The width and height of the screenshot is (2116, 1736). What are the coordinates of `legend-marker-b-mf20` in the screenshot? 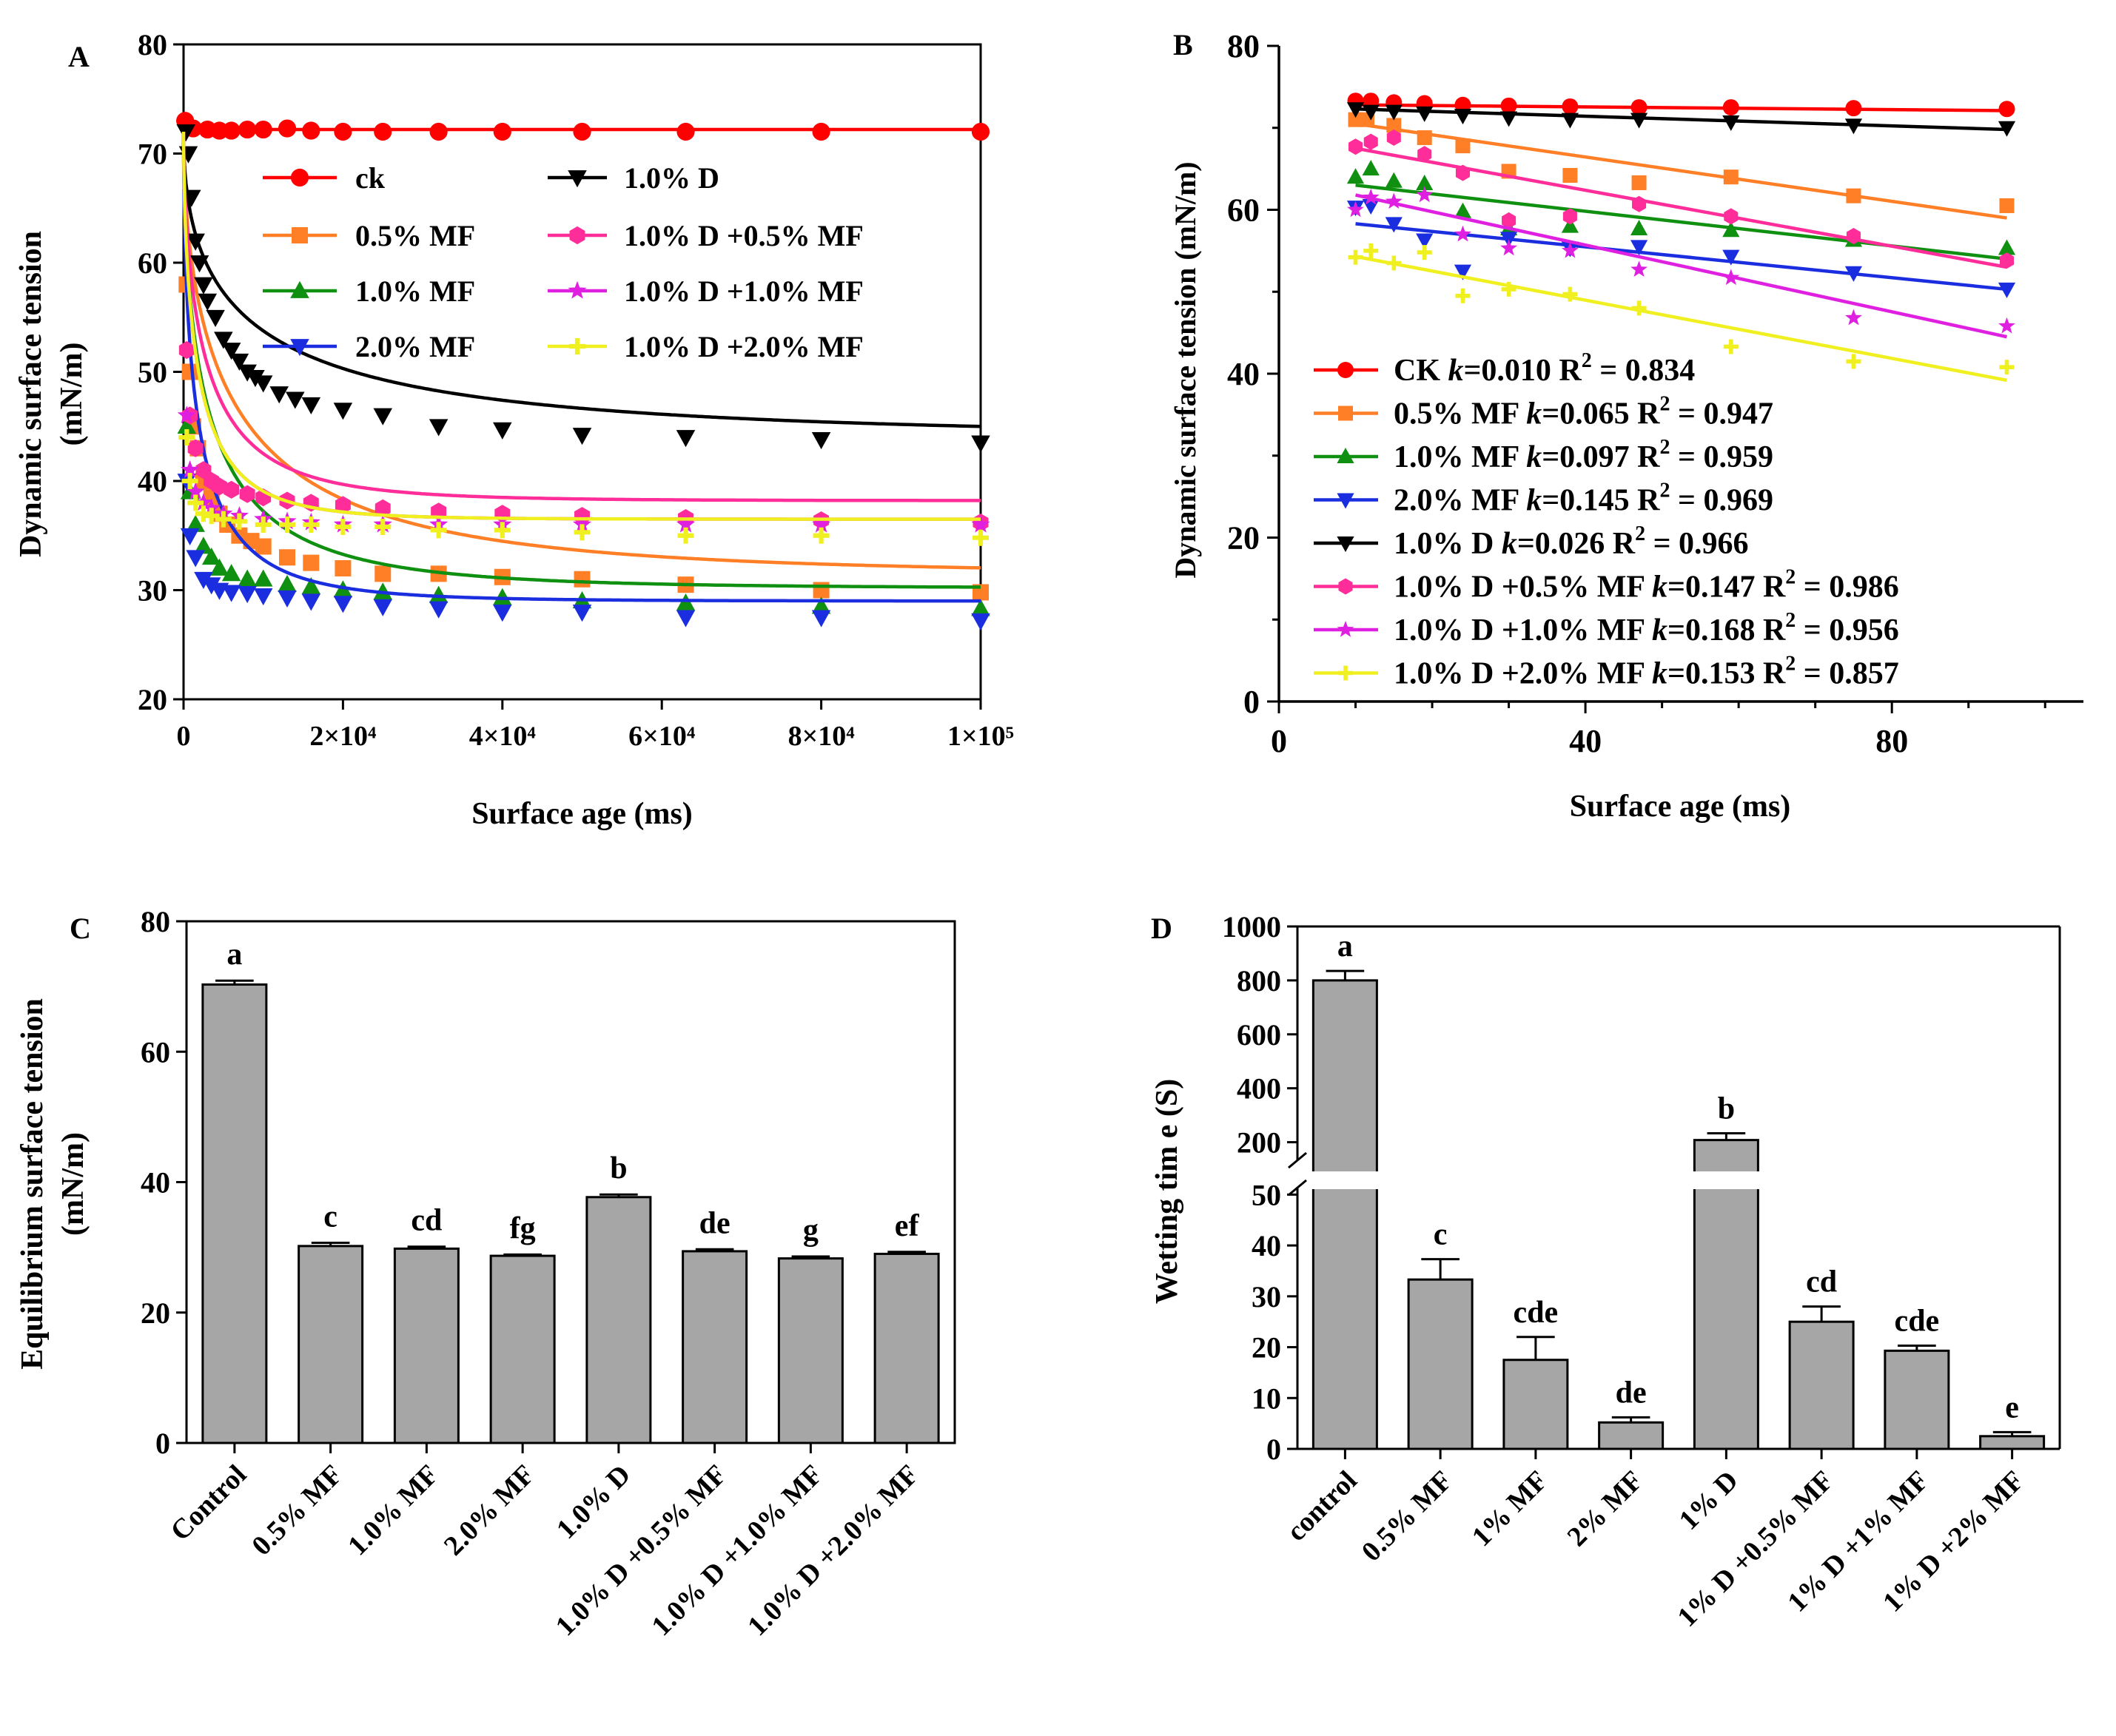 It's located at (1345, 501).